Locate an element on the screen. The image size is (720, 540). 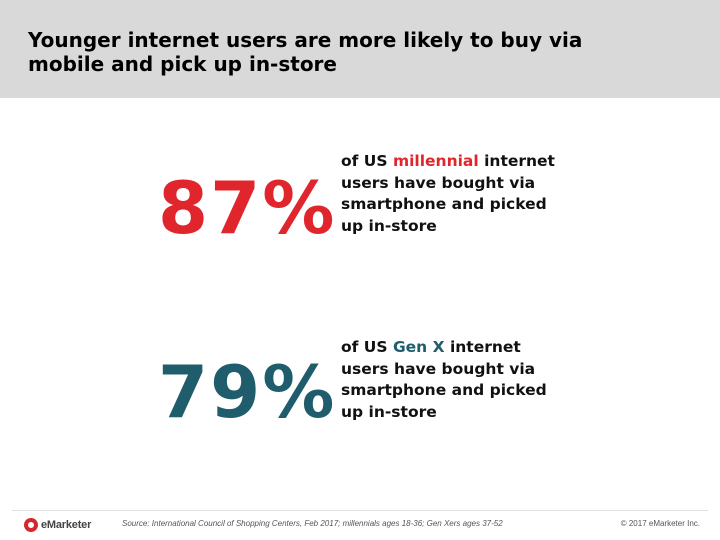
stat-genx-prefix: of US is located at coordinates (367, 347).